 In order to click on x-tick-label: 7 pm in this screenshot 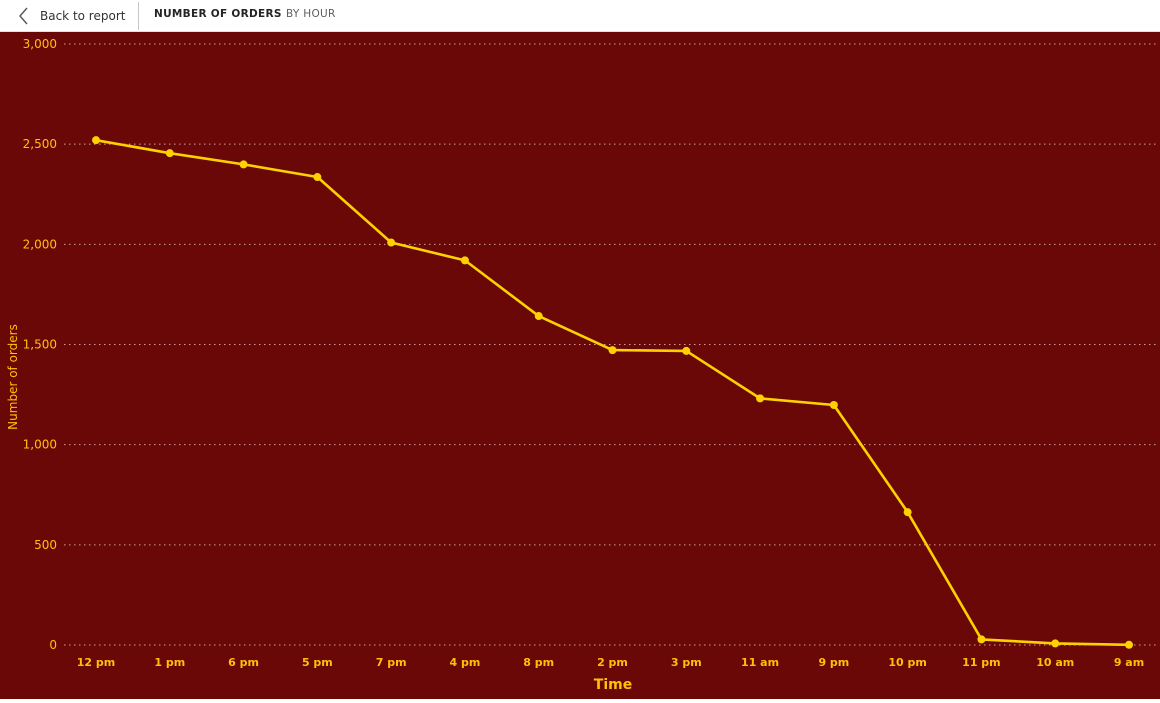, I will do `click(391, 662)`.